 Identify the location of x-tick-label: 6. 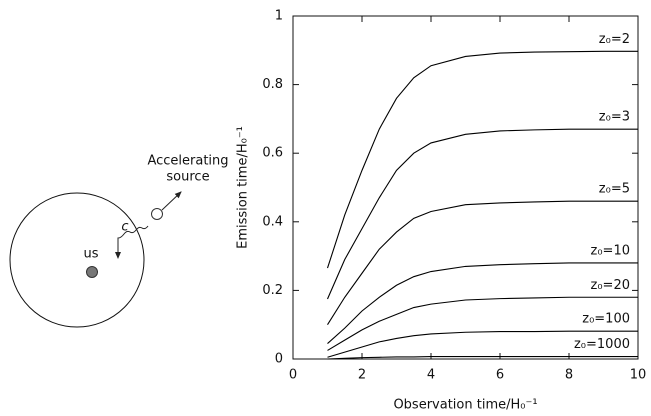
(500, 375).